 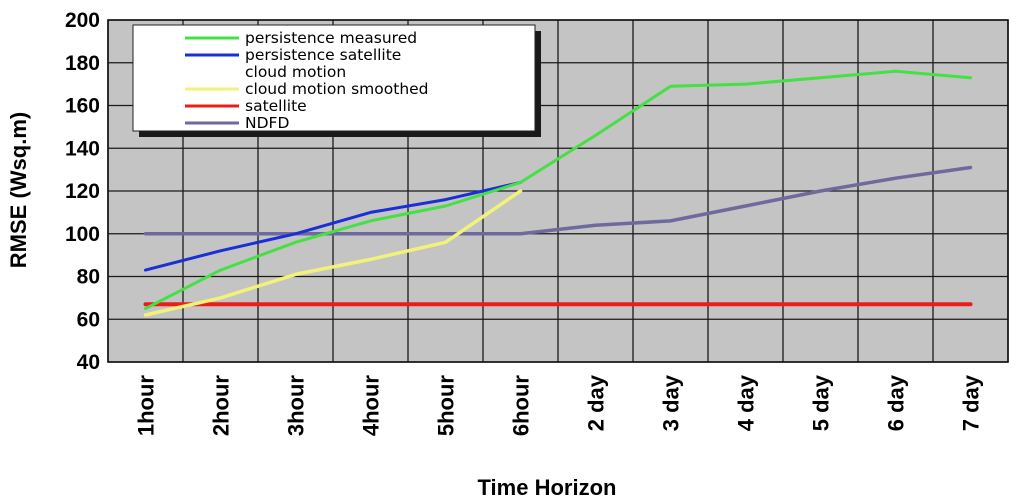 What do you see at coordinates (971, 402) in the screenshot?
I see `x-tick-label: 7 day` at bounding box center [971, 402].